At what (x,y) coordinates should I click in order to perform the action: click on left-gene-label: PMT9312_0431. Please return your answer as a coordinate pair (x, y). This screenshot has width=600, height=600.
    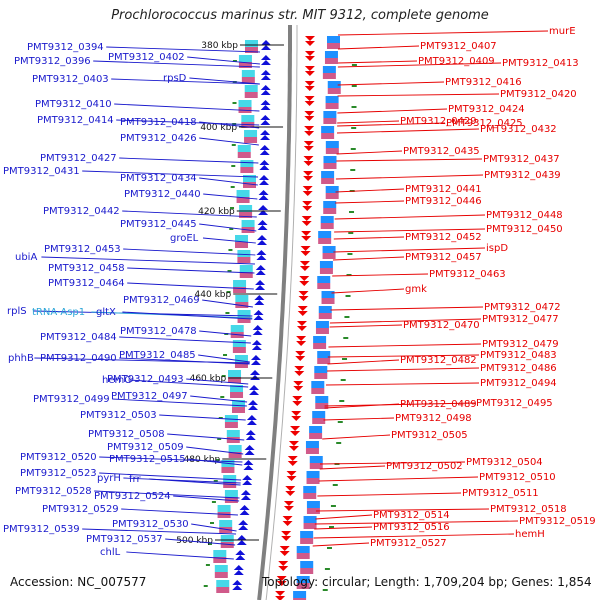
    Looking at the image, I should click on (41, 171).